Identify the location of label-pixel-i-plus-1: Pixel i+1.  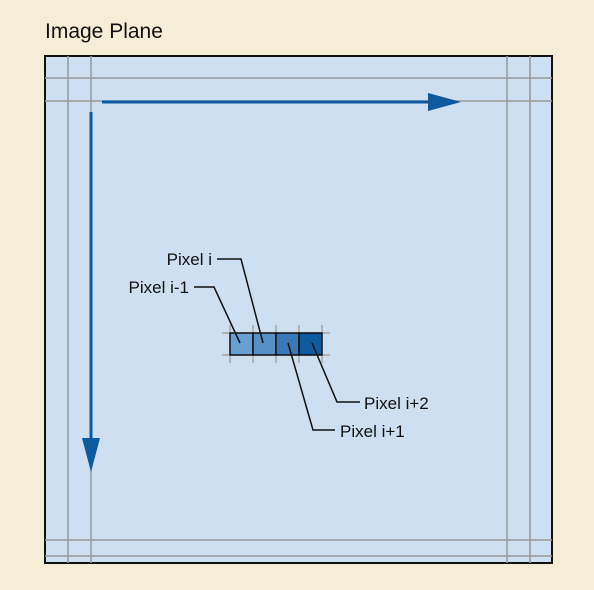
(372, 431).